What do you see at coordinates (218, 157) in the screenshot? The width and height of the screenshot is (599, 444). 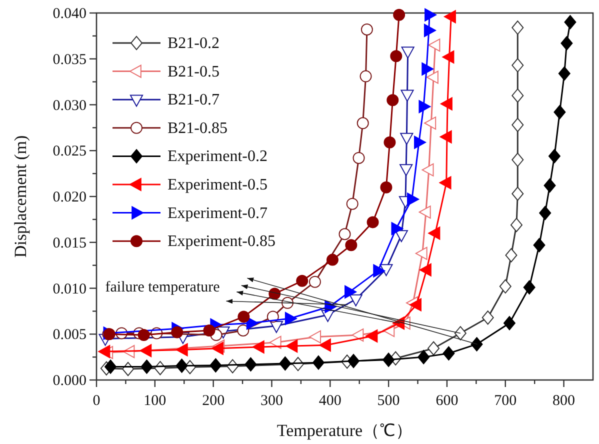 I see `legend-label: Experiment-0.2` at bounding box center [218, 157].